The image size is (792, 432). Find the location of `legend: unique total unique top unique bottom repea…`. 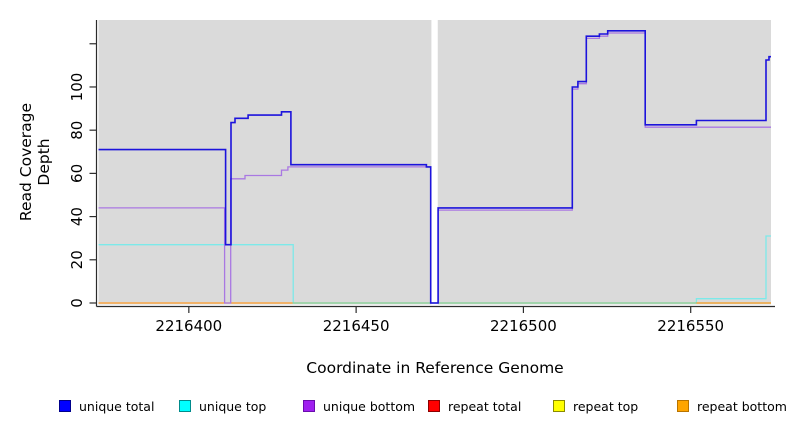

legend: unique total unique top unique bottom repea… is located at coordinates (396, 408).